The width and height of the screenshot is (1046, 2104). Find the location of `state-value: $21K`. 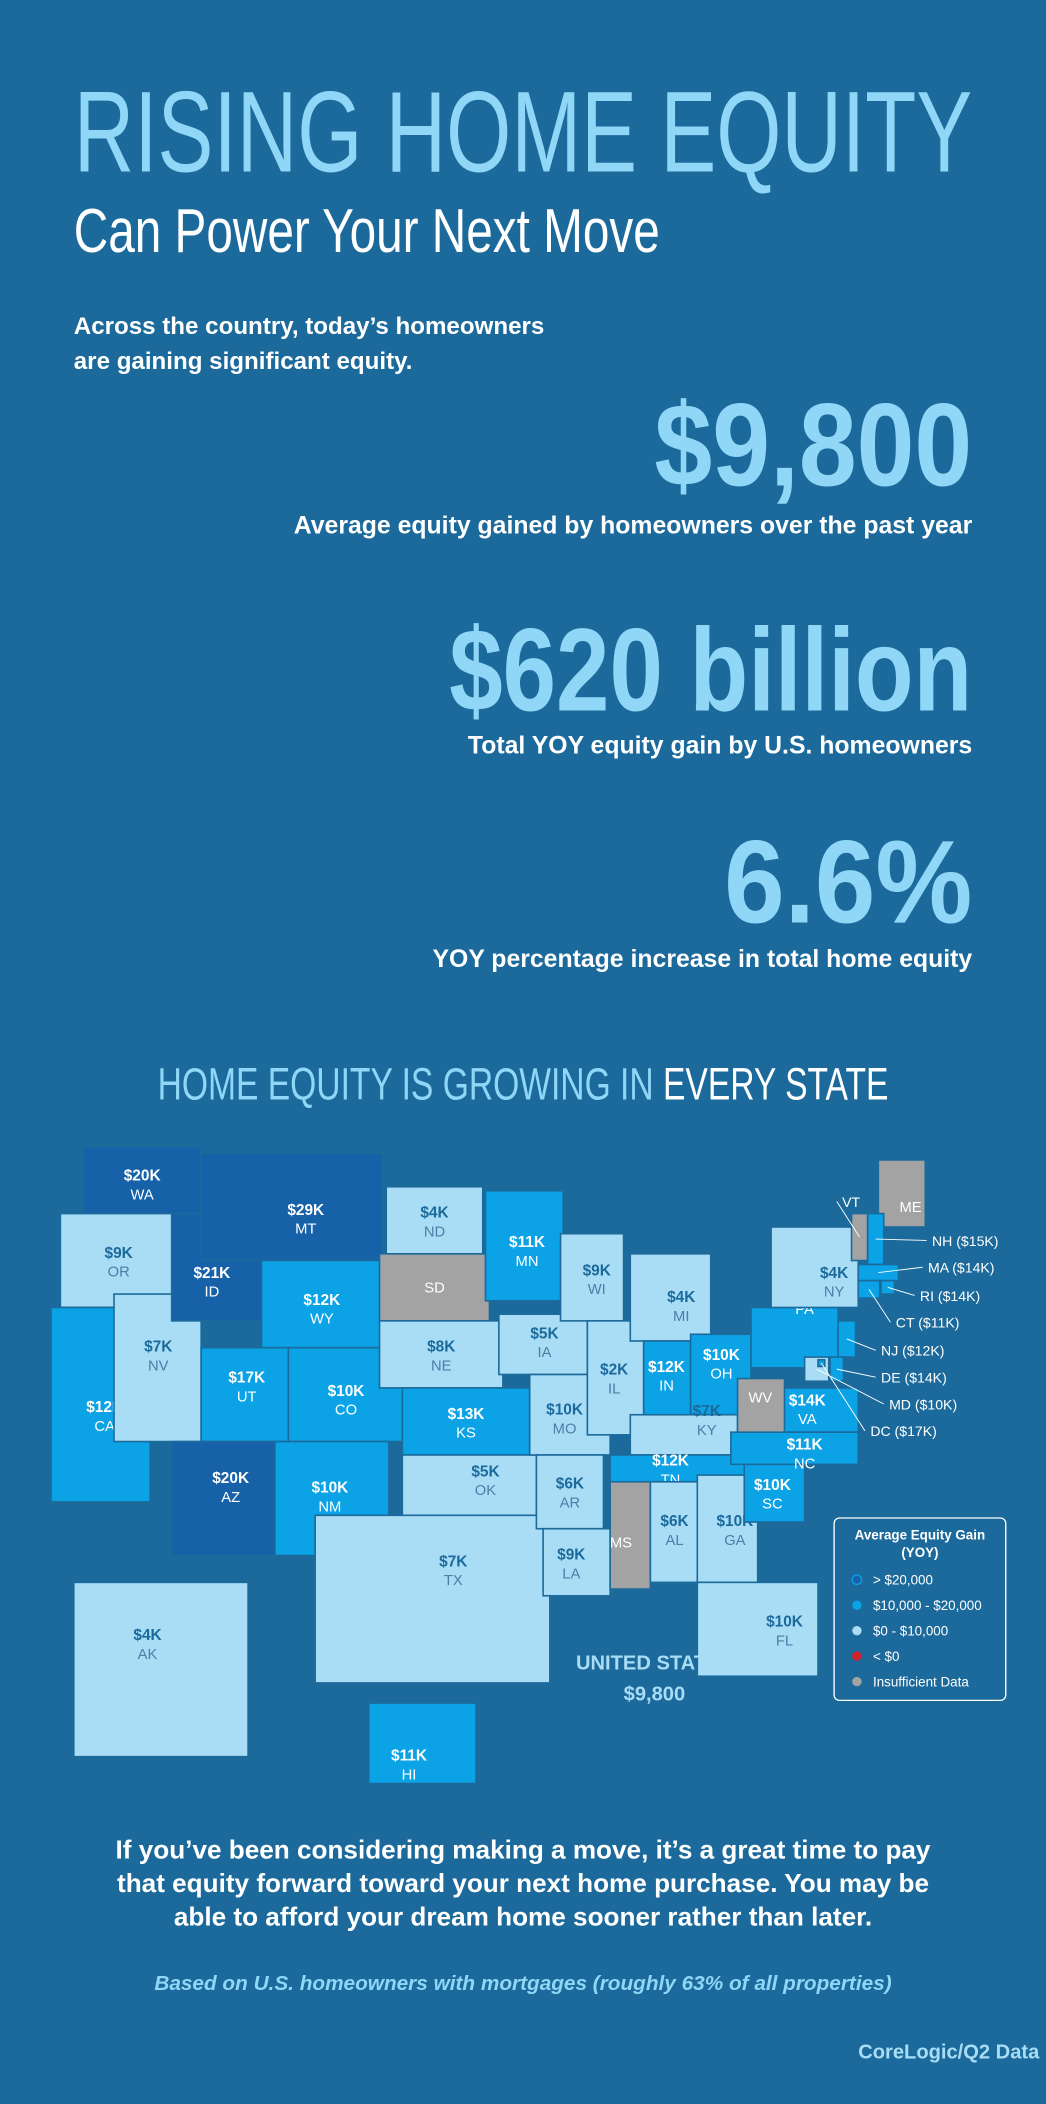

state-value: $21K is located at coordinates (211, 1273).